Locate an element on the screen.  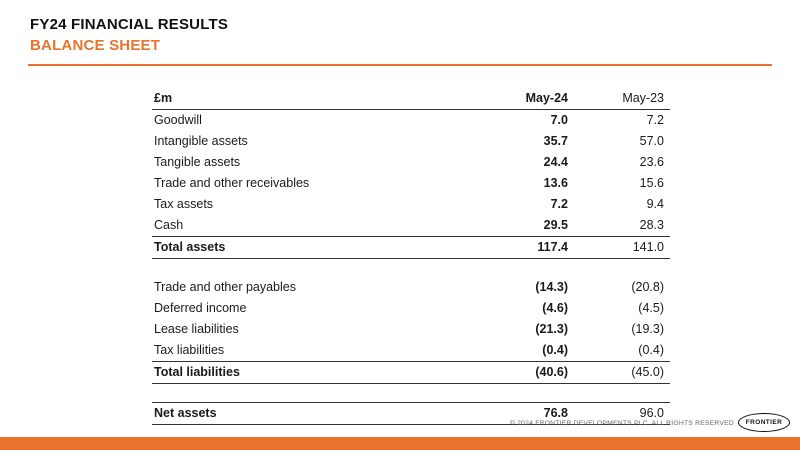
frontier-logo-text: FRONTIER is located at coordinates (764, 422).